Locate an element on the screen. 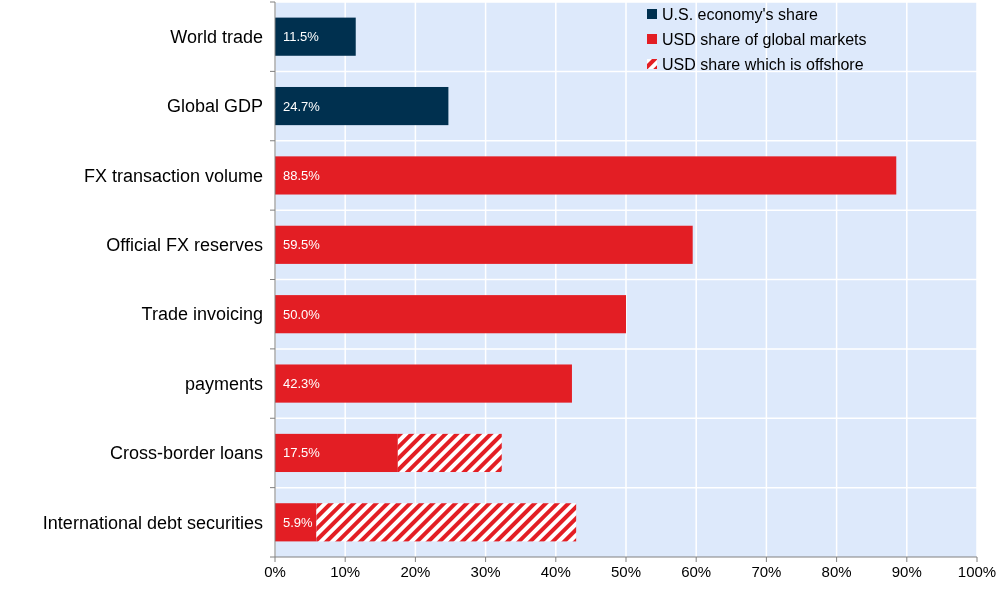 The image size is (1005, 591). data-label: 88.5% is located at coordinates (302, 175).